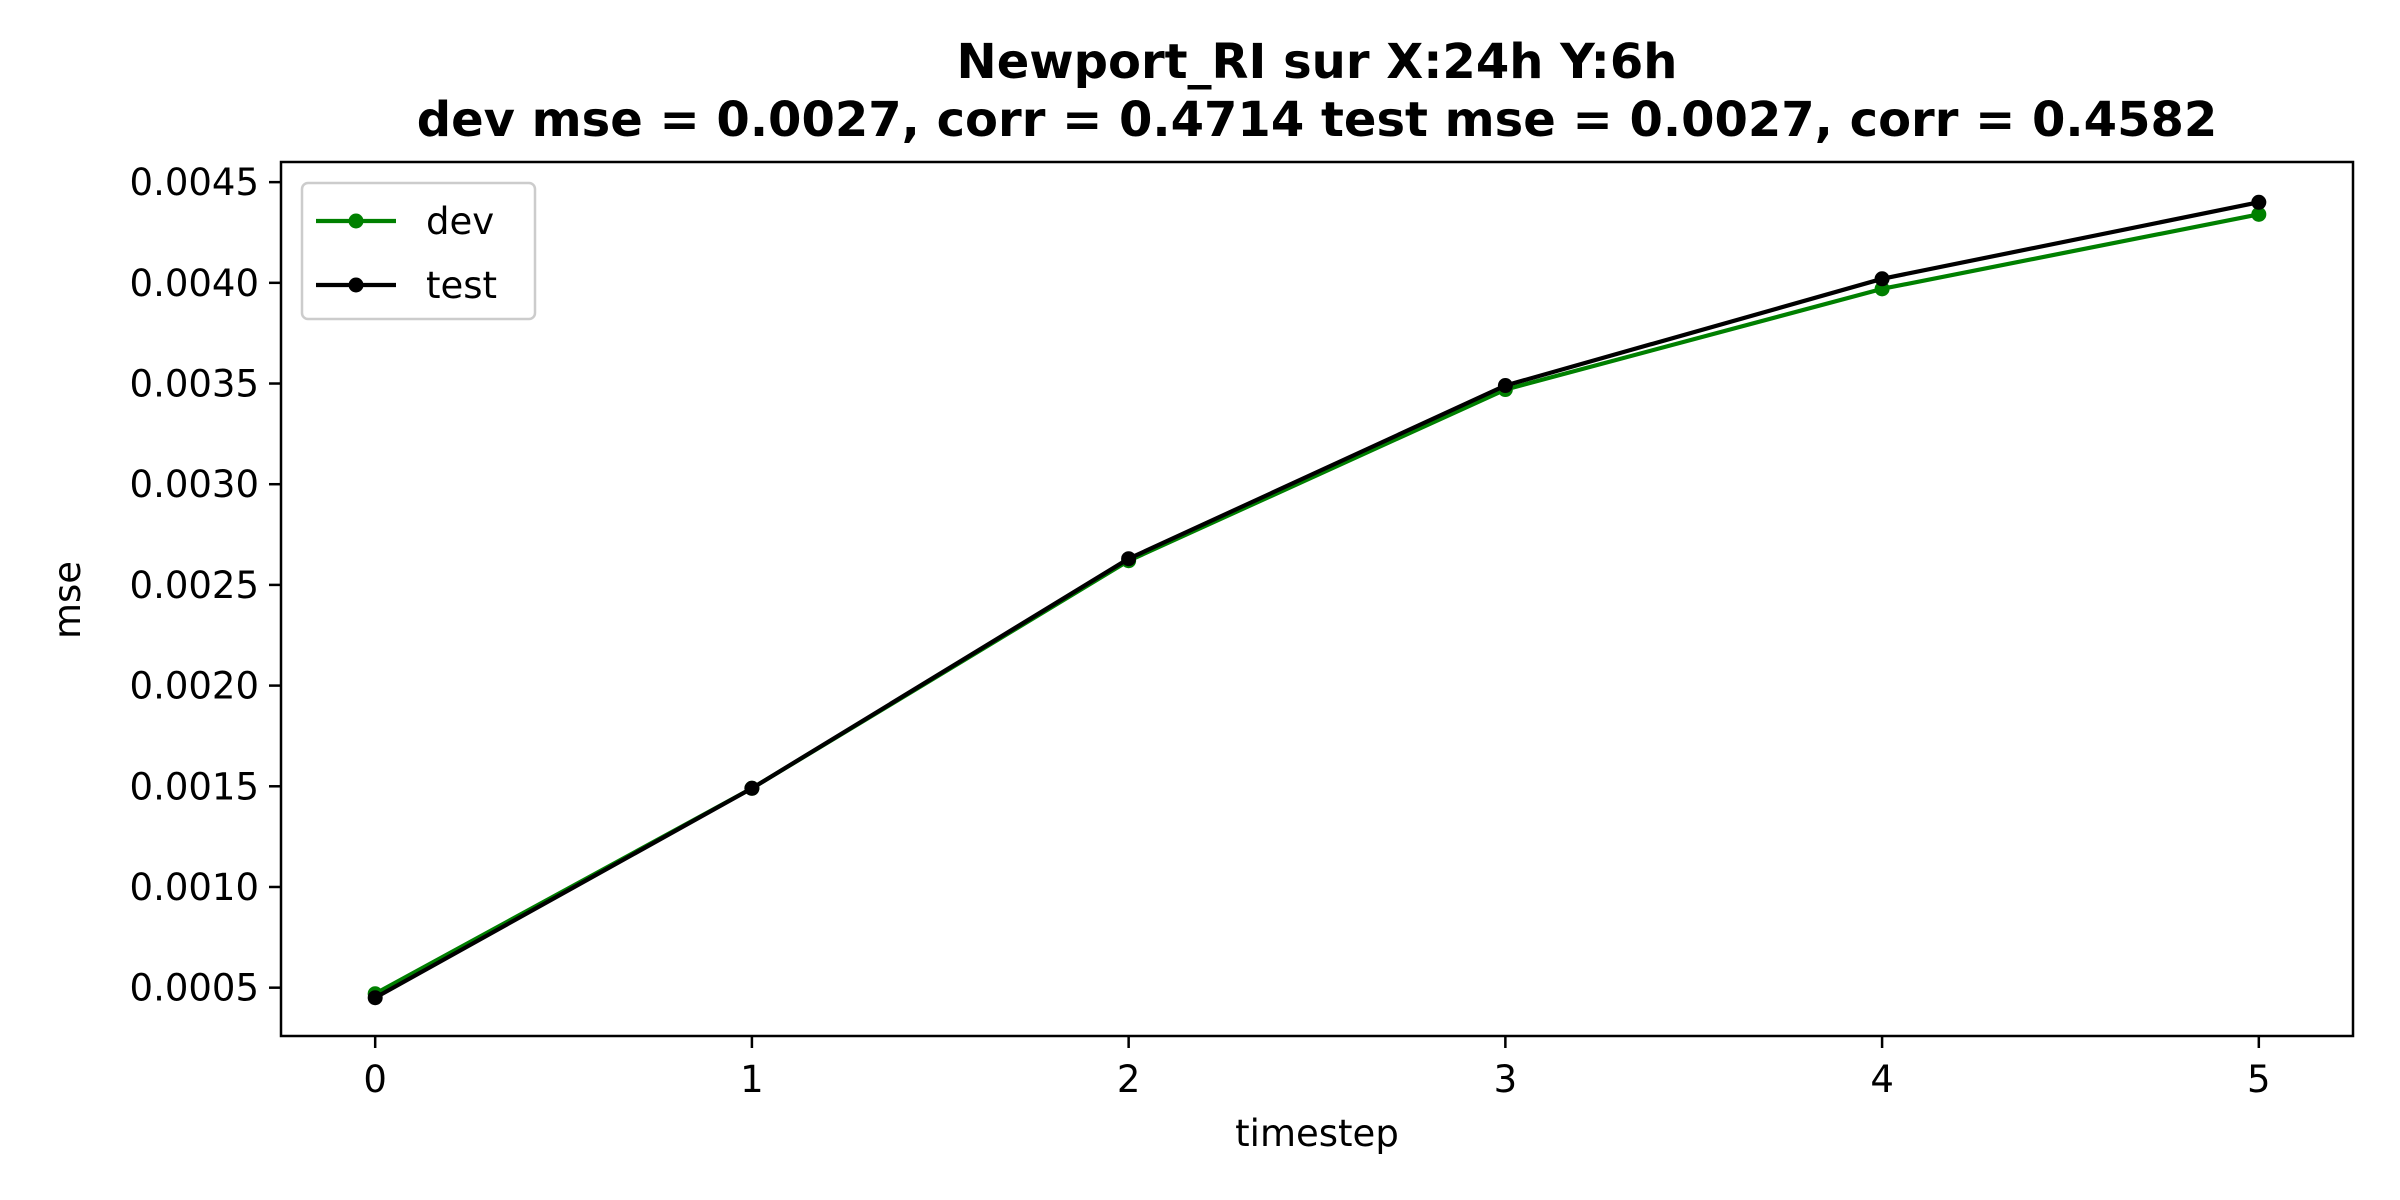 This screenshot has width=2400, height=1200. Describe the element at coordinates (194, 686) in the screenshot. I see `y-tick-label-3: 0.0020` at that location.